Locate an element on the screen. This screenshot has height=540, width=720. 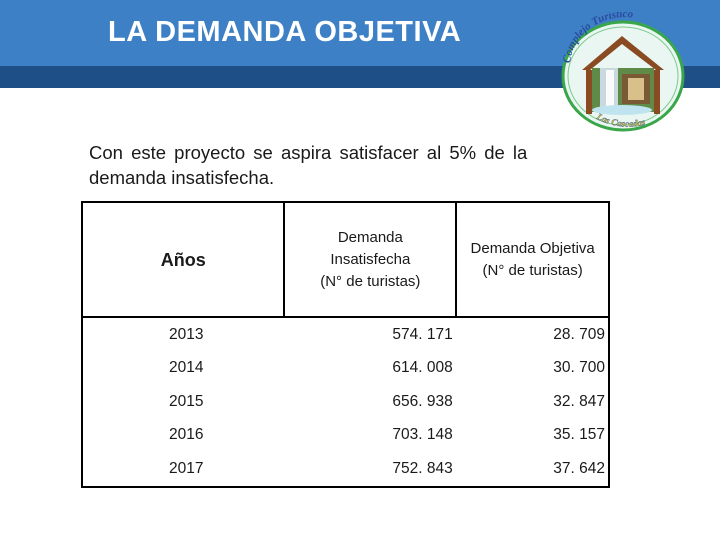
cell-objetiva: 35. 157 is located at coordinates (579, 435).